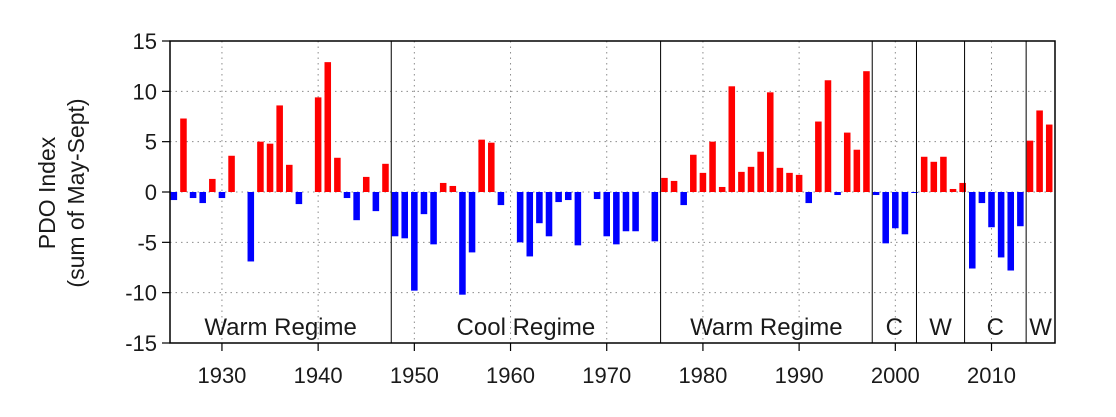 Image resolution: width=1116 pixels, height=417 pixels. What do you see at coordinates (289, 178) in the screenshot?
I see `bar-1937` at bounding box center [289, 178].